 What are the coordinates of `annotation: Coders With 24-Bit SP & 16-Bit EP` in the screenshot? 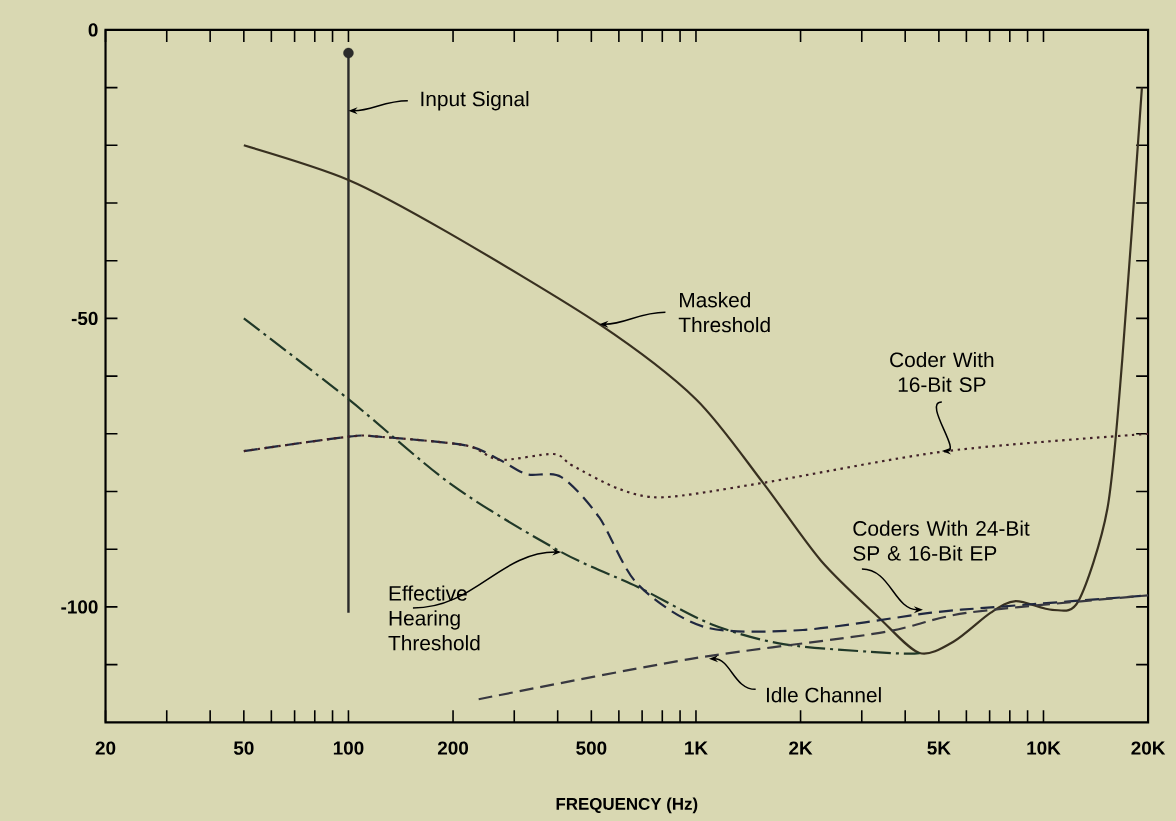 It's located at (941, 540).